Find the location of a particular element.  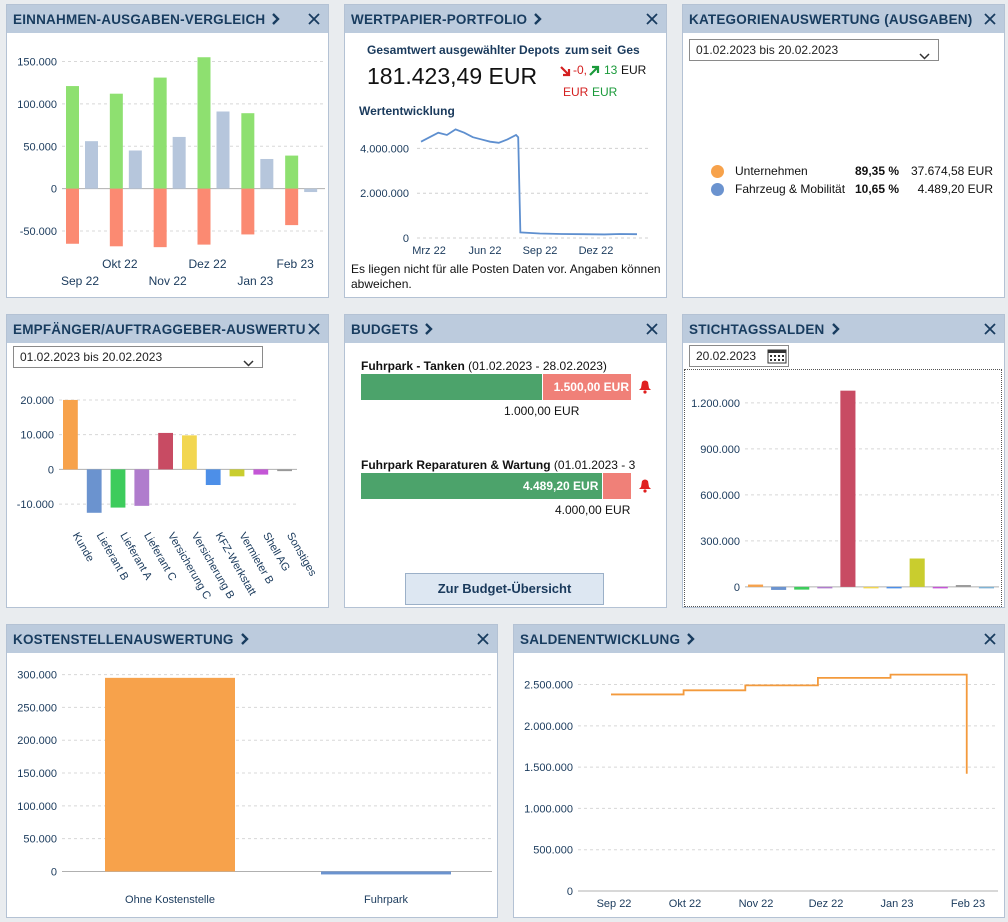

portfolio-header-label: Gesamtwert ausgewählter Depots is located at coordinates (463, 50).